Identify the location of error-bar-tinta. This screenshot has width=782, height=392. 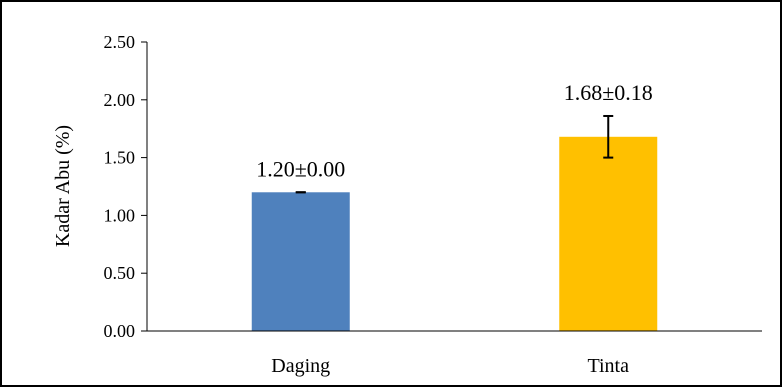
(608, 136).